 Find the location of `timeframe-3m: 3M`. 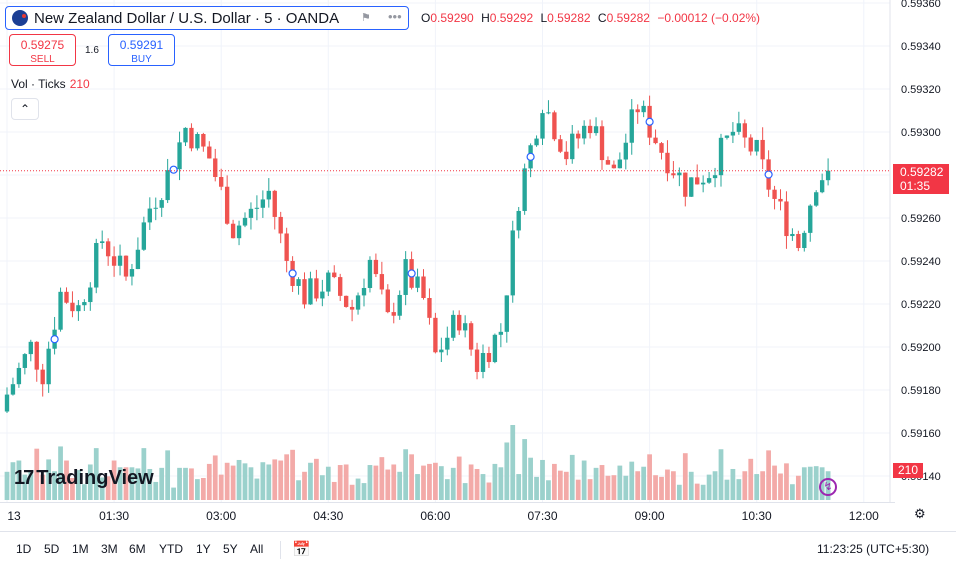

timeframe-3m: 3M is located at coordinates (109, 549).